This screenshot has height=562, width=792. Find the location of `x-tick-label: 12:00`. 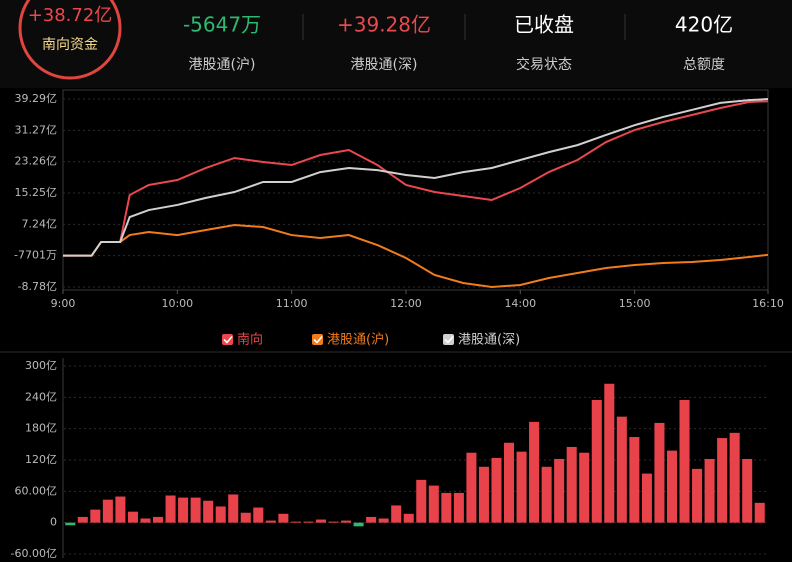

x-tick-label: 12:00 is located at coordinates (406, 303).